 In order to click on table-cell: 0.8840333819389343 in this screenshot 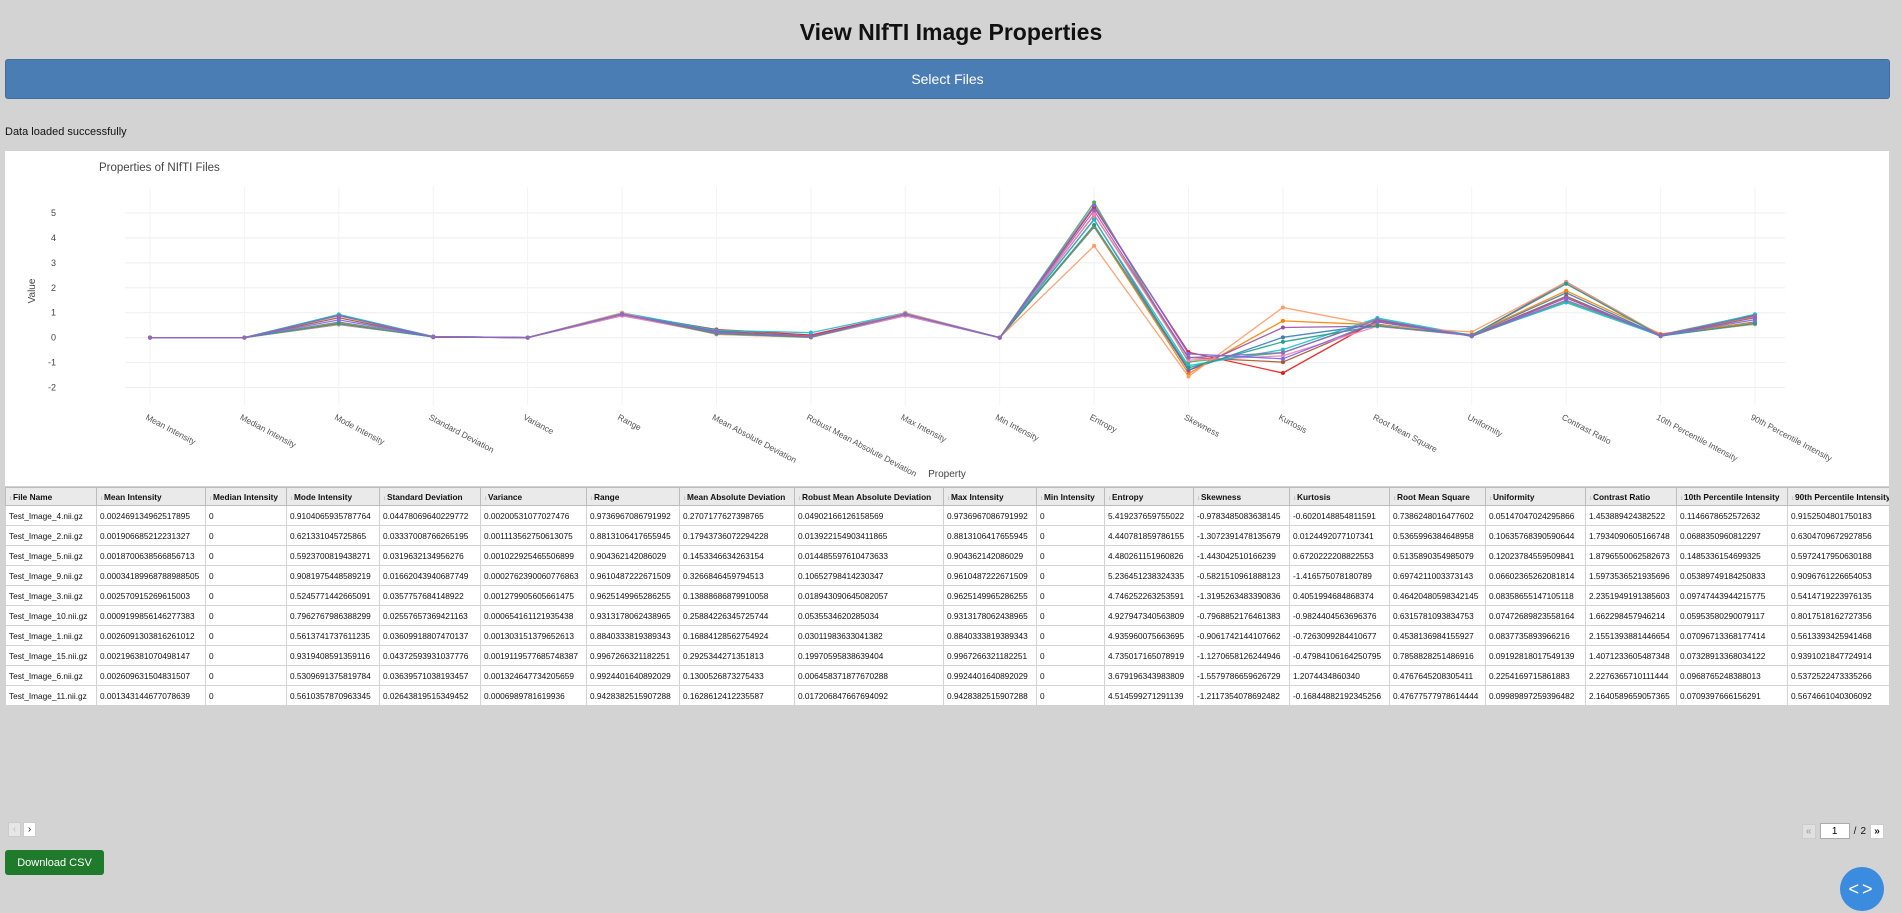, I will do `click(633, 635)`.